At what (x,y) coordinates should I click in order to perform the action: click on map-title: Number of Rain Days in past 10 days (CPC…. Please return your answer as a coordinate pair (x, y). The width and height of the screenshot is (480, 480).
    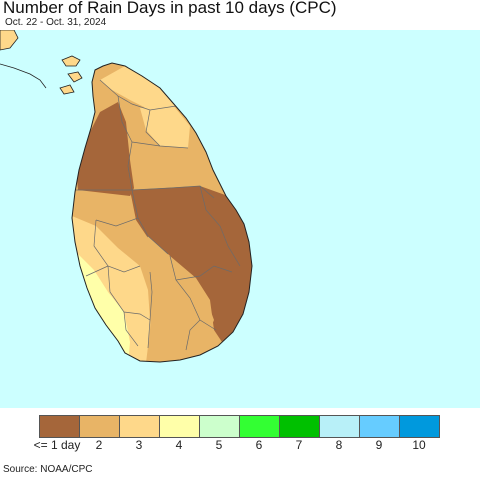
    Looking at the image, I should click on (170, 8).